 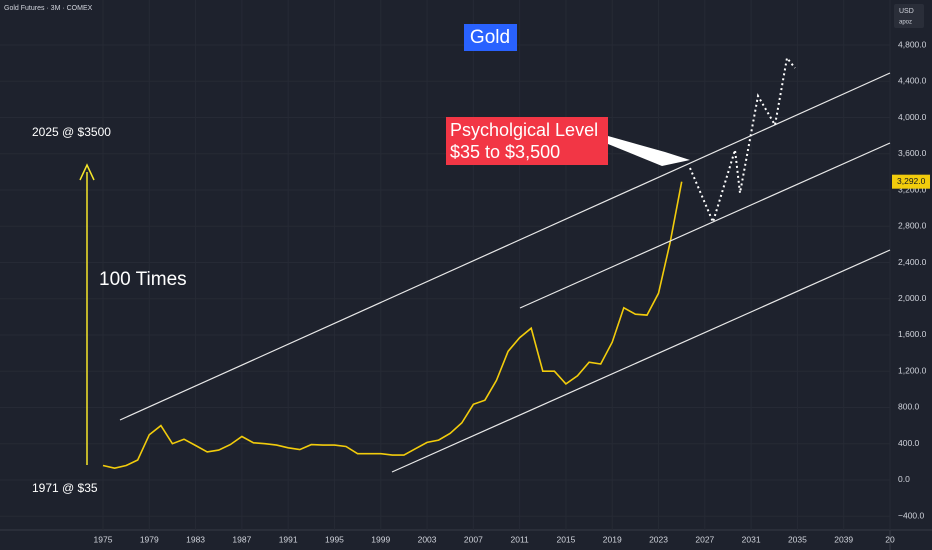 I want to click on y-tick-label: 3,600.0, so click(x=912, y=153).